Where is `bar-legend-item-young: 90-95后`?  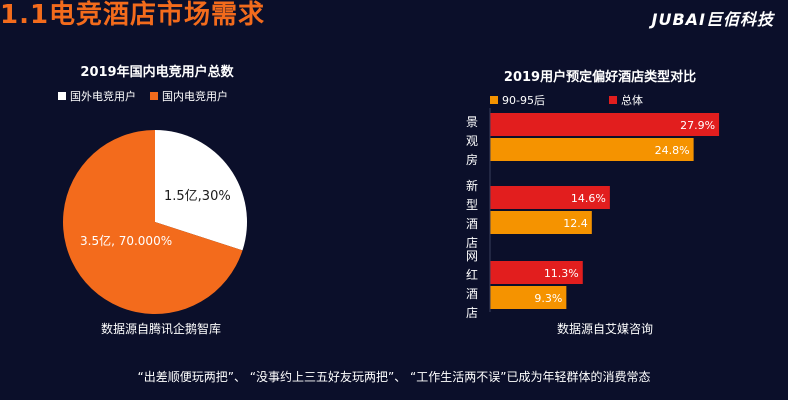
bar-legend-item-young: 90-95后 is located at coordinates (517, 100).